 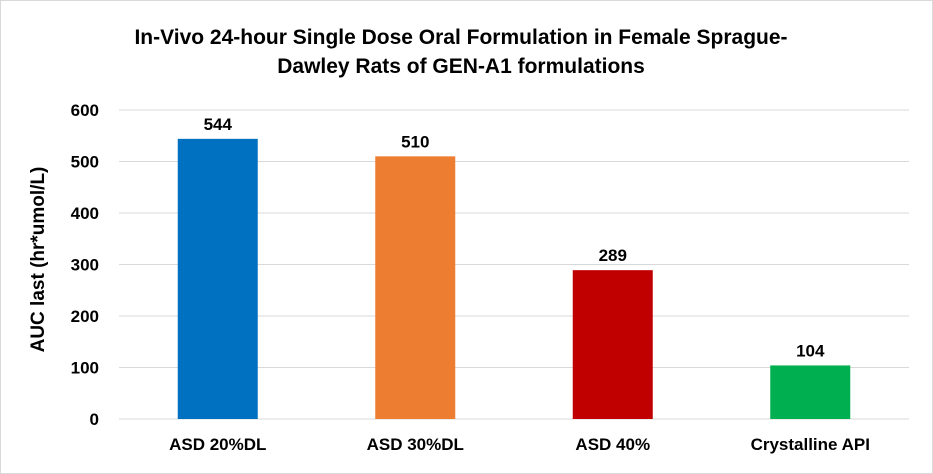 What do you see at coordinates (415, 444) in the screenshot?
I see `x-category-label: ASD 30%DL` at bounding box center [415, 444].